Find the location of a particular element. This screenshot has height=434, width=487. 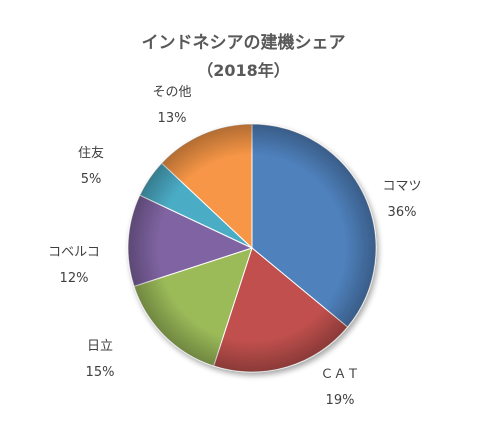

chart-title: インドネシアの建機シェア is located at coordinates (243, 43).